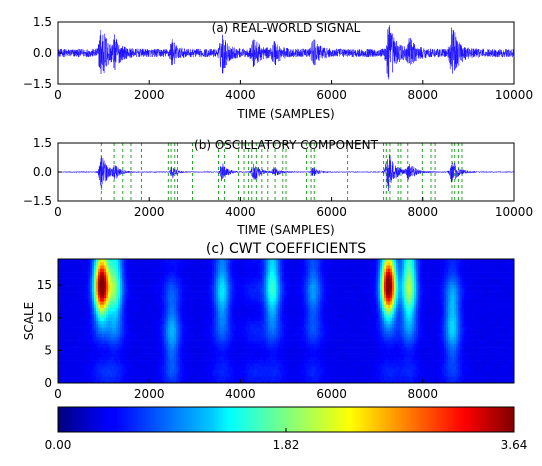 Image resolution: width=542 pixels, height=466 pixels. I want to click on x-tick-label: 10000, so click(514, 212).